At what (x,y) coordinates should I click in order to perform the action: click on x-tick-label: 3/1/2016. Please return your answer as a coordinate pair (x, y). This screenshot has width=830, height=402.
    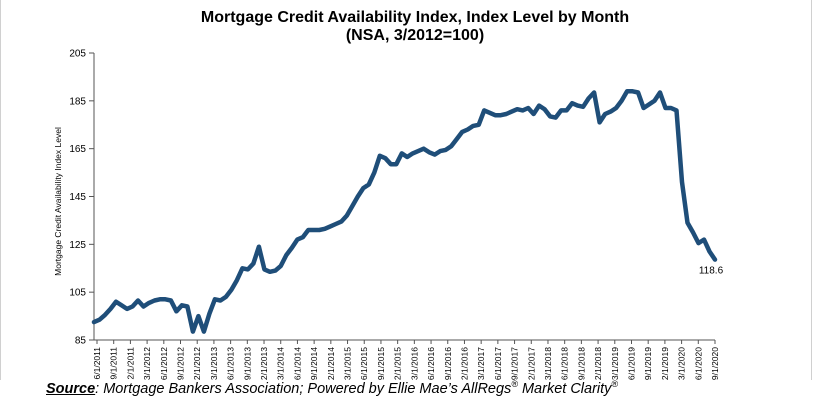
    Looking at the image, I should click on (414, 363).